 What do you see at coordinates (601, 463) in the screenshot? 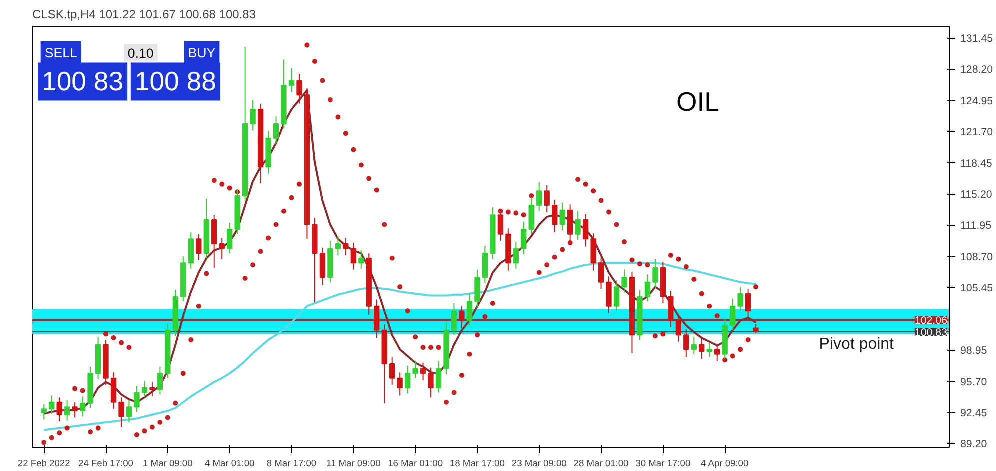
I see `x-tick-label: 28 Mar 01:00` at bounding box center [601, 463].